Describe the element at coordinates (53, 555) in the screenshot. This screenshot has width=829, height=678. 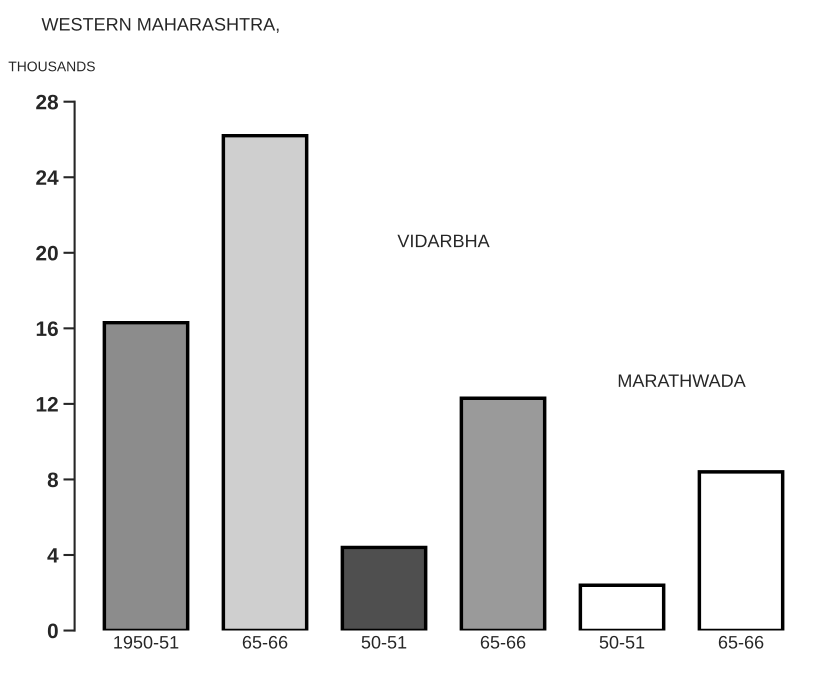
I see `y-tick-label: 4` at that location.